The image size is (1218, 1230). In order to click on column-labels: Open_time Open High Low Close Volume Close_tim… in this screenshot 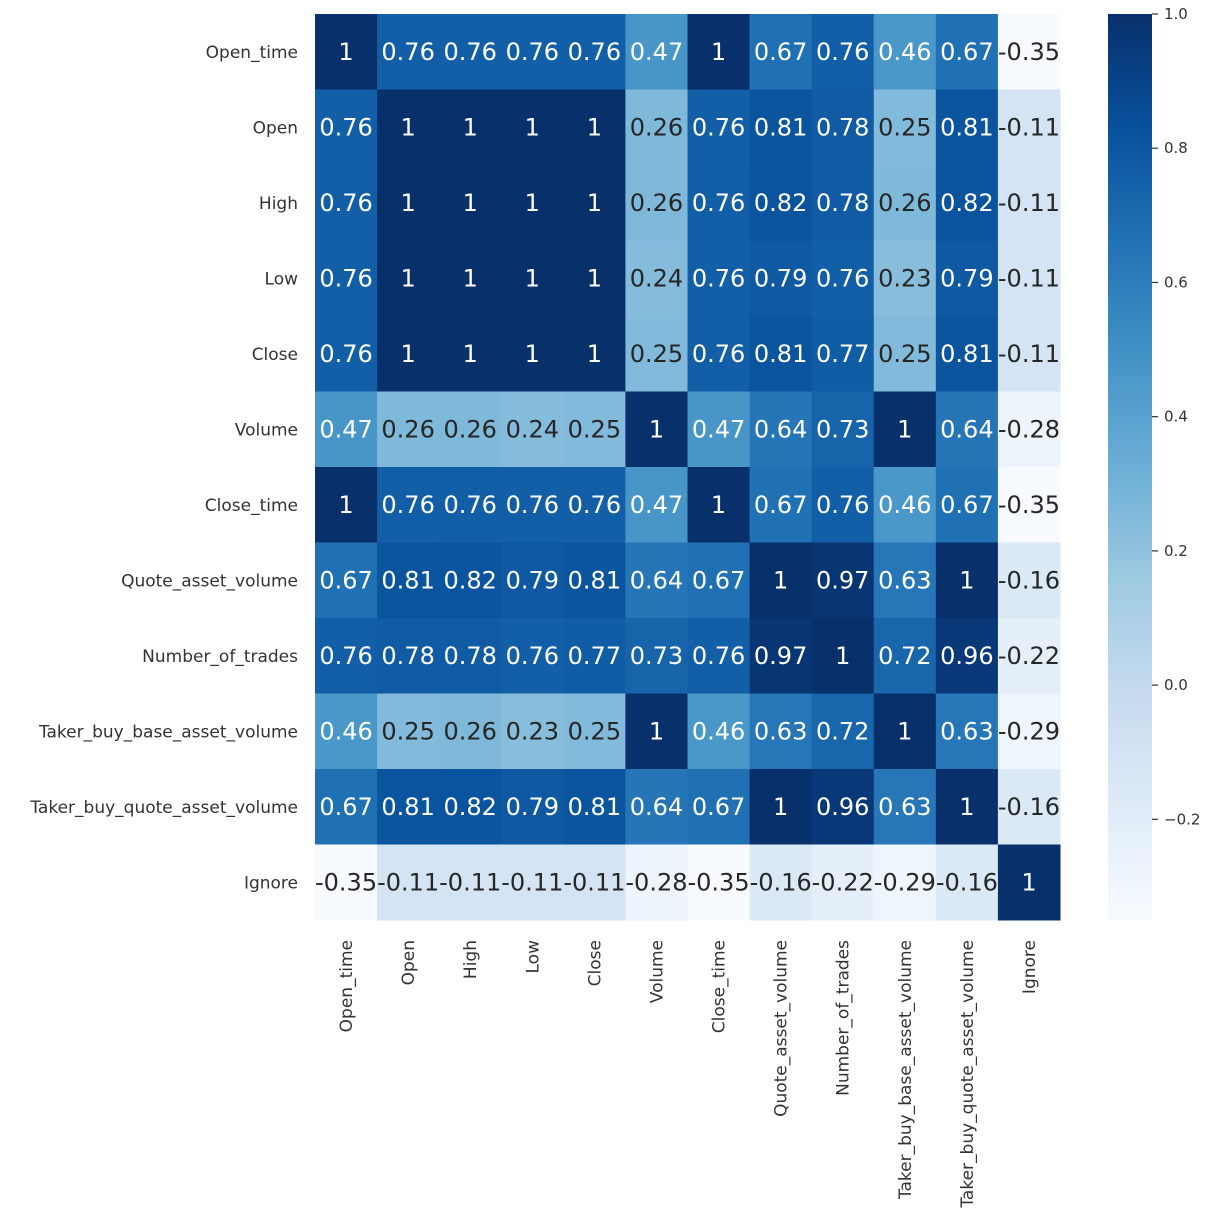, I will do `click(688, 1074)`.